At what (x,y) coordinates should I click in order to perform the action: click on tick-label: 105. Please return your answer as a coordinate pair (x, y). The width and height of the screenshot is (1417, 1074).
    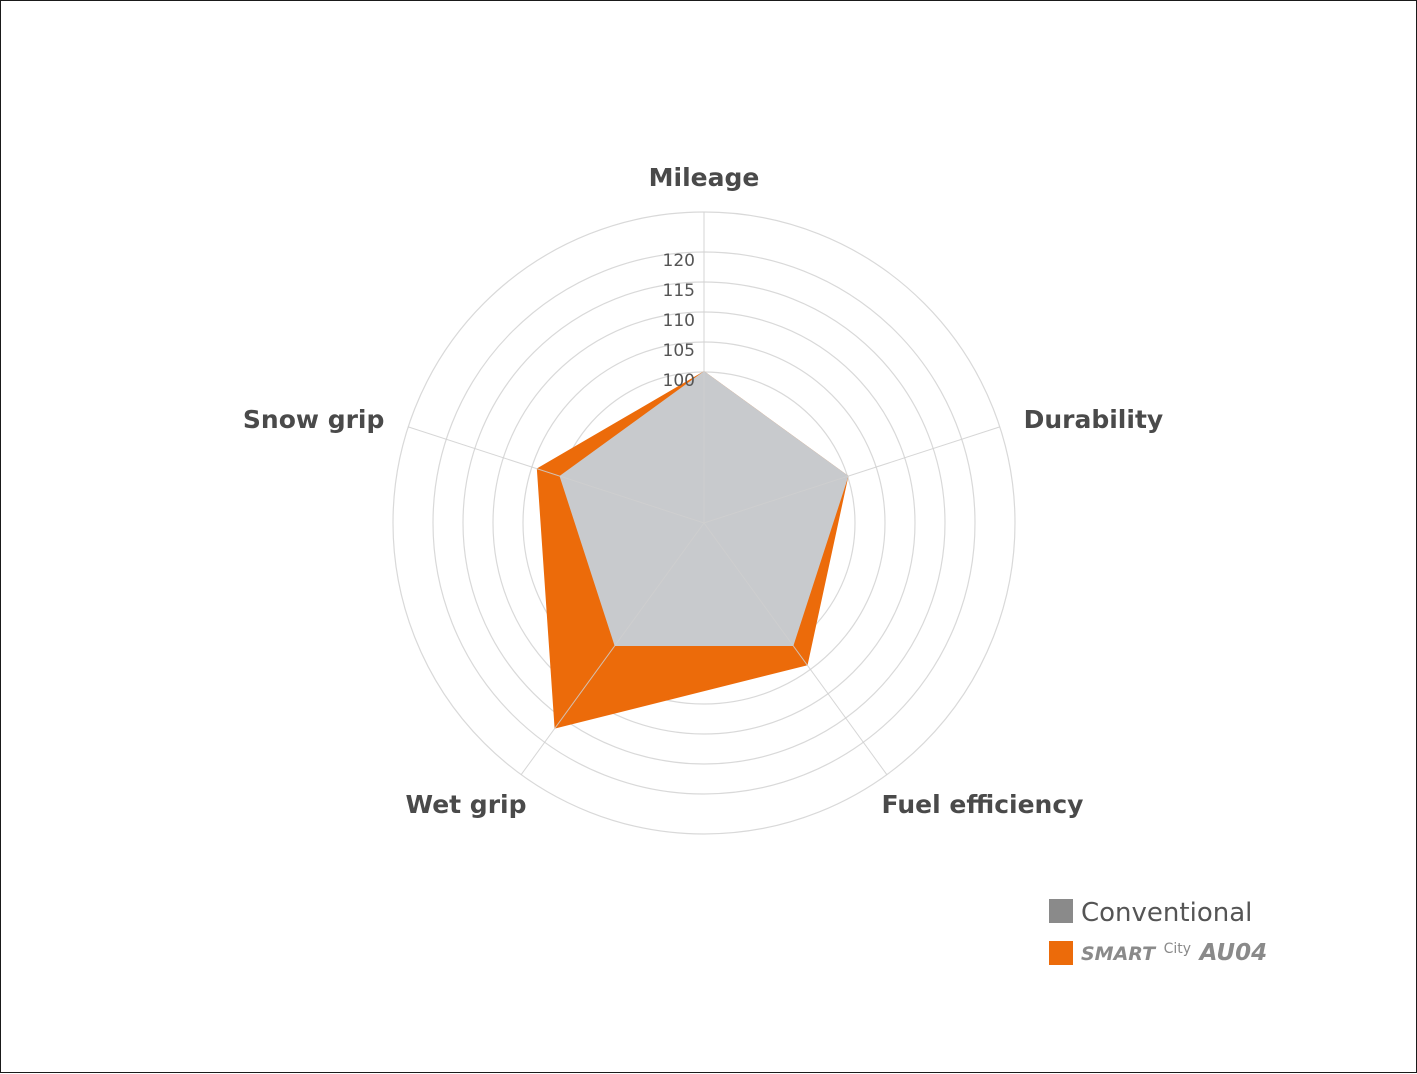
    Looking at the image, I should click on (679, 351).